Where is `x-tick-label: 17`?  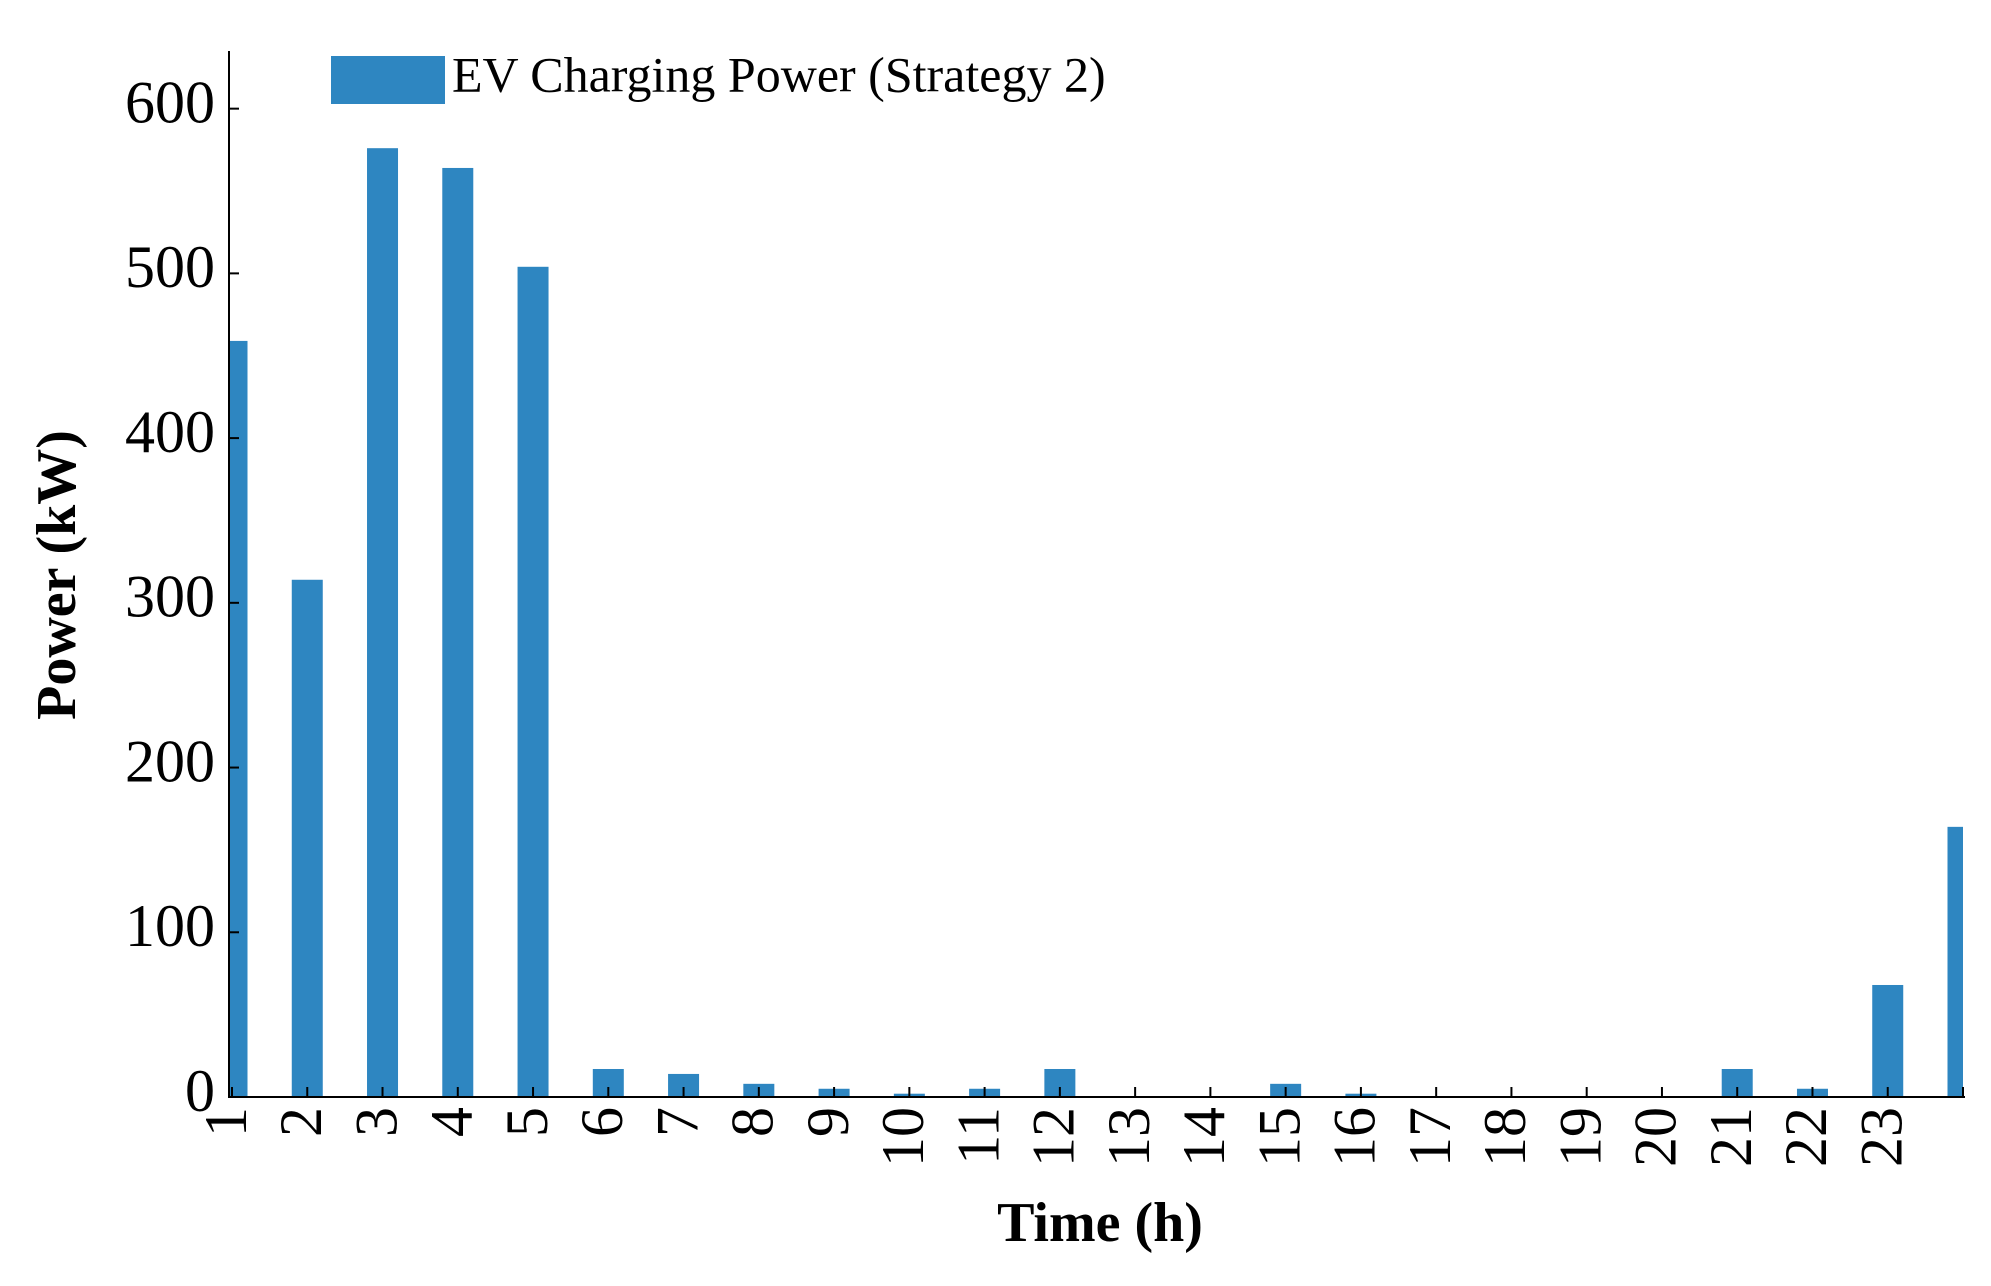
x-tick-label: 17 is located at coordinates (1430, 1137).